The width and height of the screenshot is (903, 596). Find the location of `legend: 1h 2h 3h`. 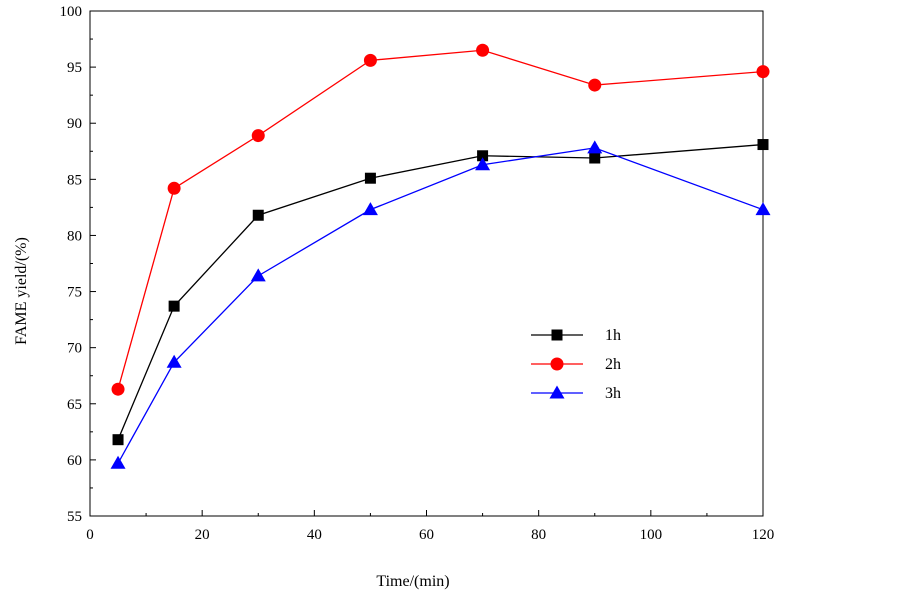

legend: 1h 2h 3h is located at coordinates (576, 364).